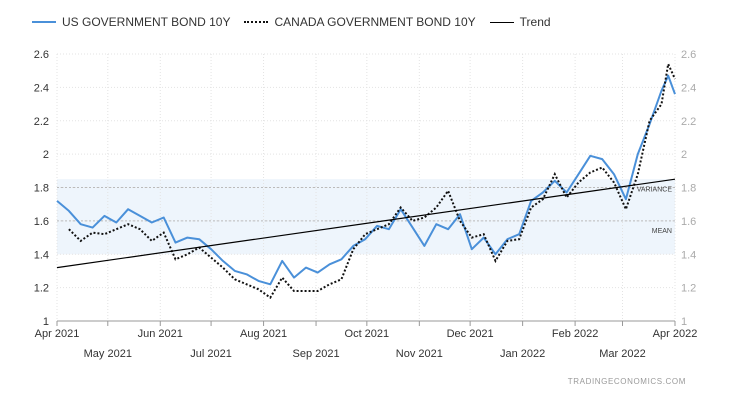 This screenshot has height=400, width=730. I want to click on x-tick-label-top-1: Jun 2021, so click(160, 334).